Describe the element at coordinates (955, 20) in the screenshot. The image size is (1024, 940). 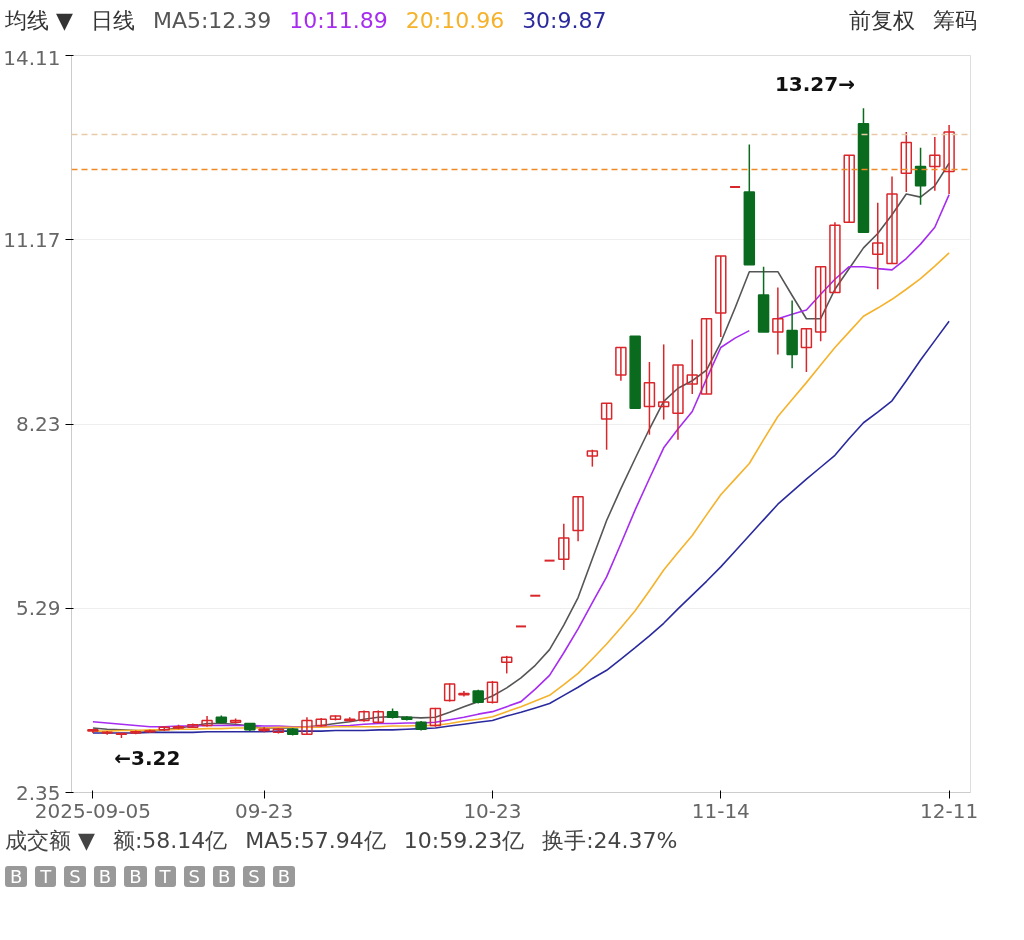
I see `text: 筹码` at that location.